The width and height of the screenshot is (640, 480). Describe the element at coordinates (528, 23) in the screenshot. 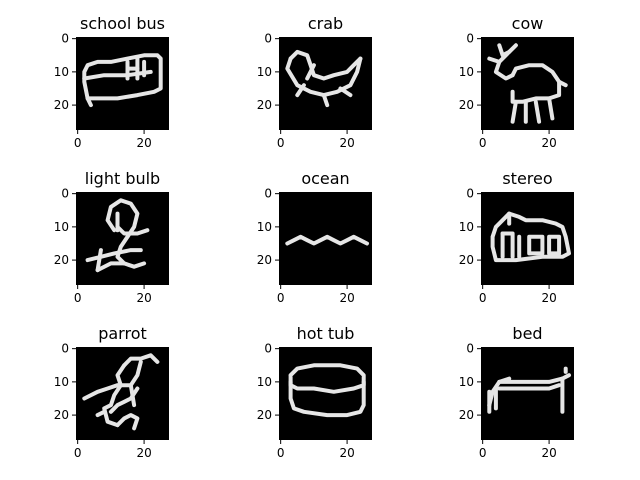

I see `subplot-title: cow` at that location.